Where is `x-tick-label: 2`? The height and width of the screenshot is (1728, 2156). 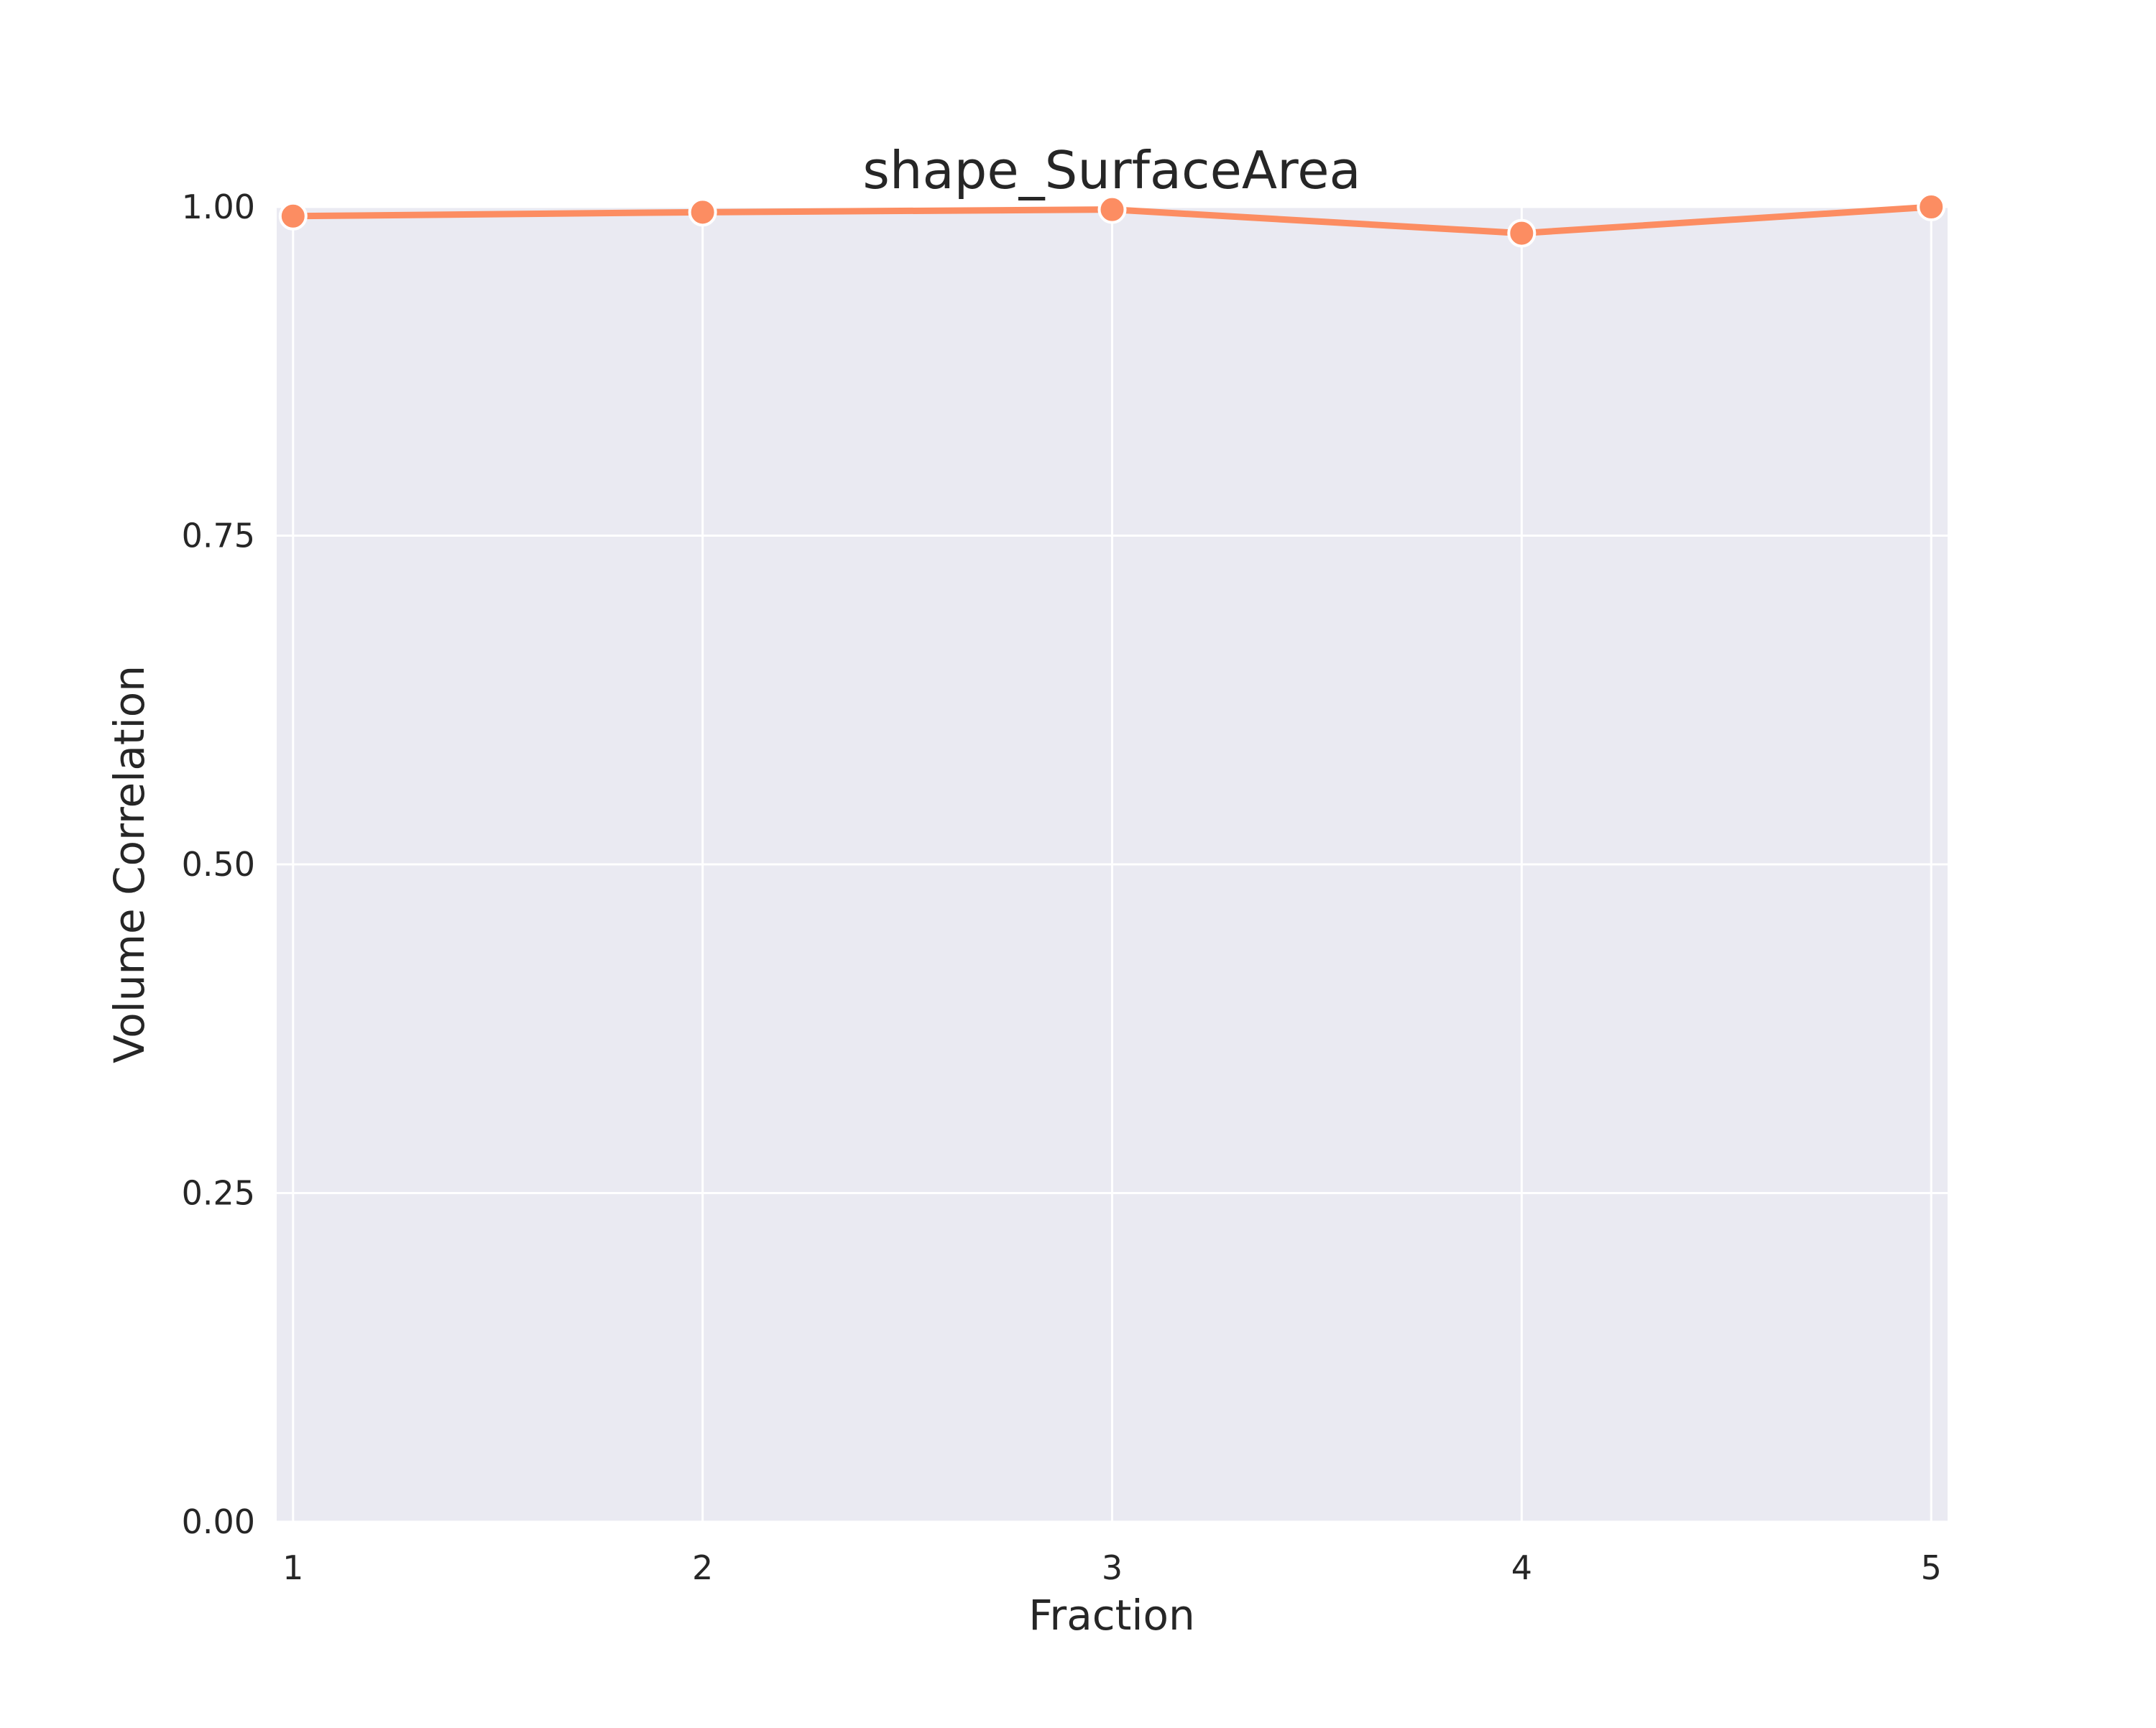
x-tick-label: 2 is located at coordinates (703, 1568).